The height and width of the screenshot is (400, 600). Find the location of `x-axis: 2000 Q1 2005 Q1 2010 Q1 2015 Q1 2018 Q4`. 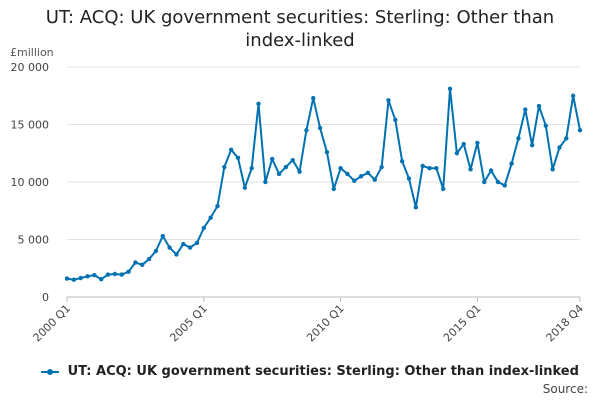

x-axis: 2000 Q1 2005 Q1 2010 Q1 2015 Q1 2018 Q4 is located at coordinates (309, 320).